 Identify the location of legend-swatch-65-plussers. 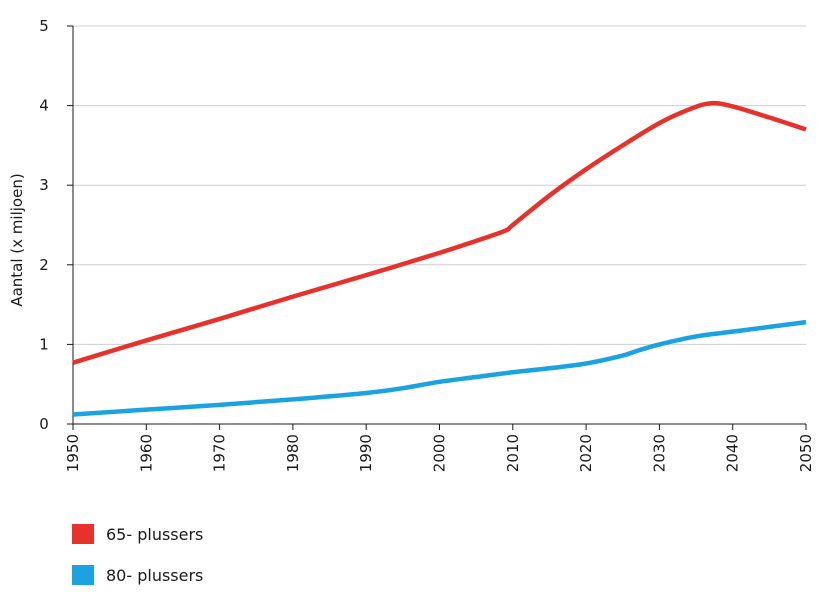
(83, 534).